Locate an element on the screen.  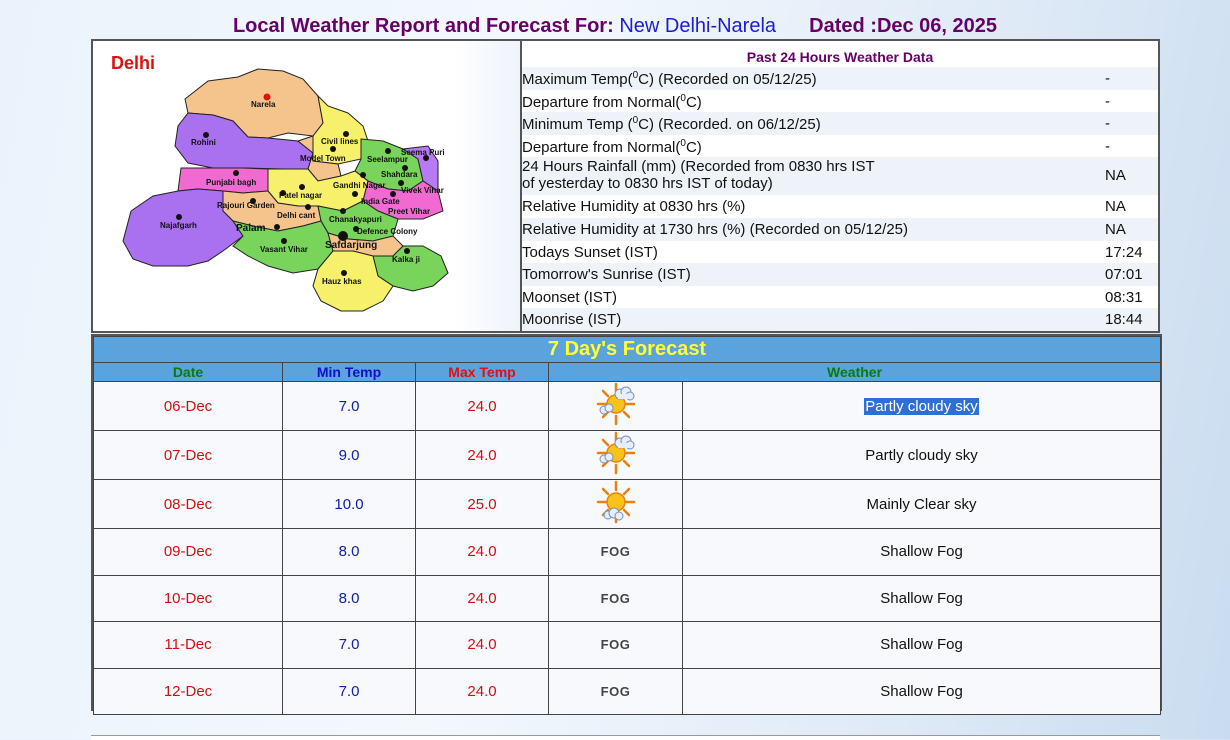
weather-text-selected: Partly cloudy sky is located at coordinates (921, 406).